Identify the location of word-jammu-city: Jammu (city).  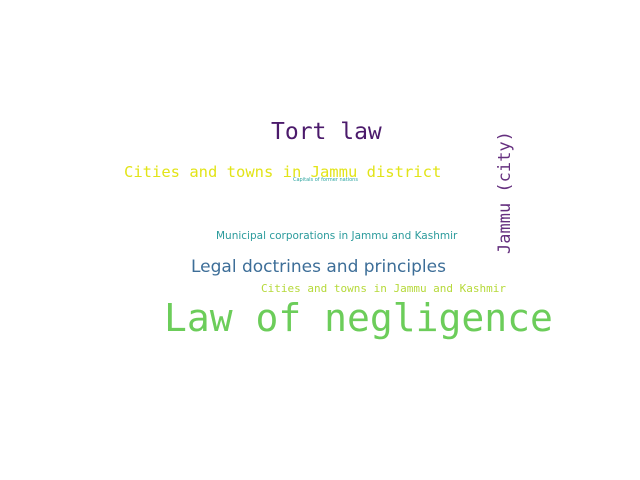
(505, 192).